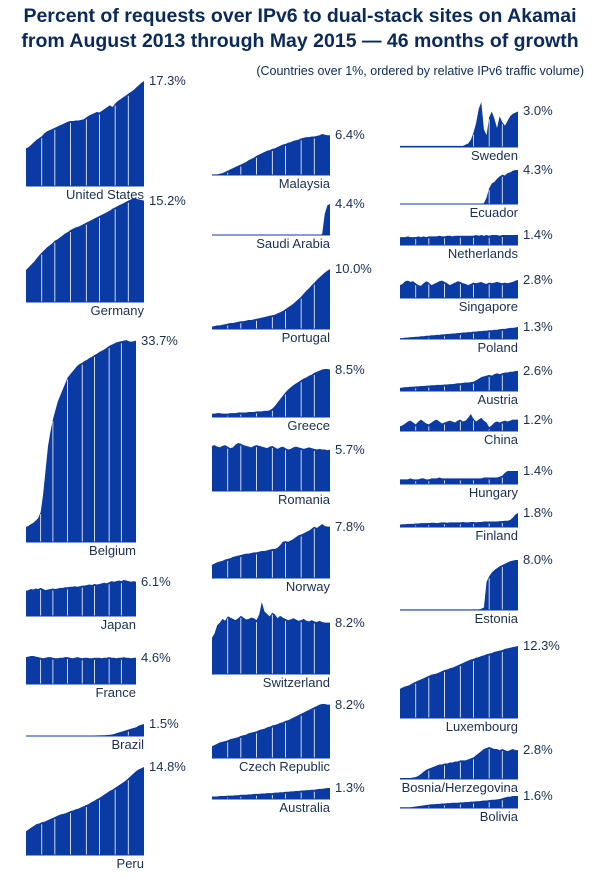  I want to click on value-label-brazil: 1.5%, so click(164, 723).